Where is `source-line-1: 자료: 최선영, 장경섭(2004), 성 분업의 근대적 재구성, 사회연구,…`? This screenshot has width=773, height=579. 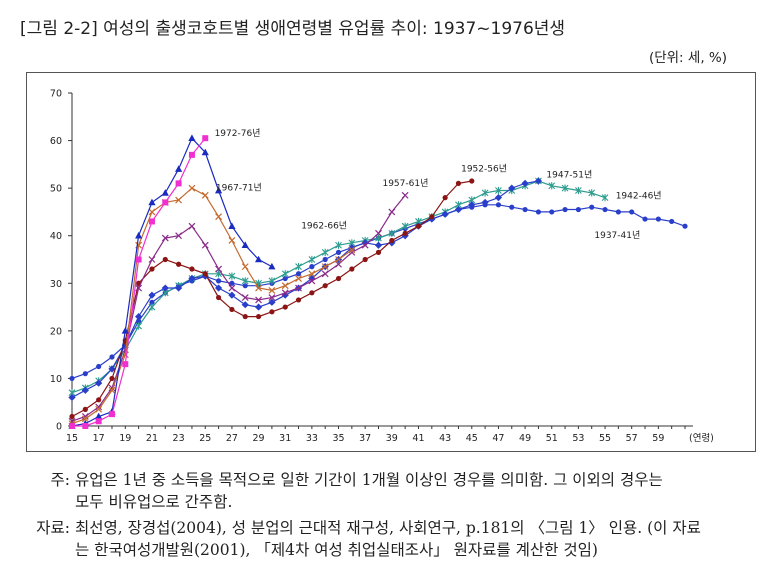 source-line-1: 자료: 최선영, 장경섭(2004), 성 분업의 근대적 재구성, 사회연구,… is located at coordinates (364, 527).